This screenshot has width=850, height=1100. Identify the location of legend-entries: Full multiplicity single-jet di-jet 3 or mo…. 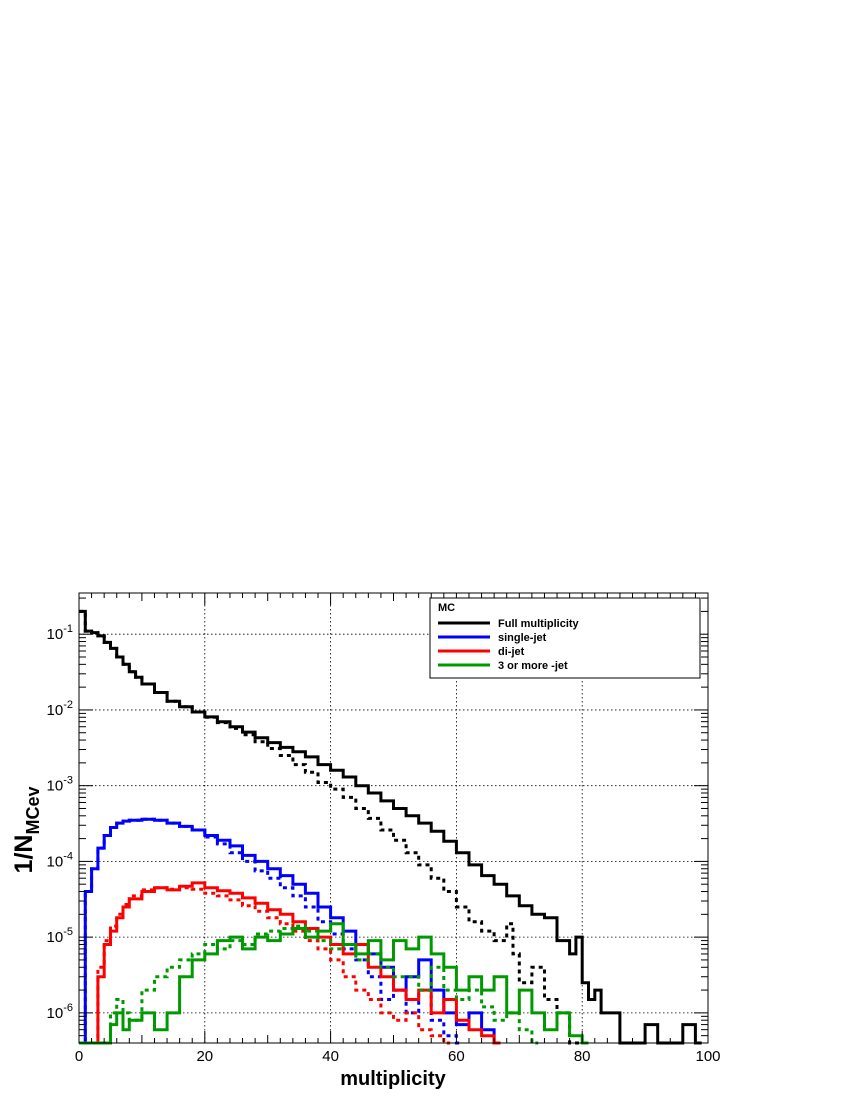
(509, 645).